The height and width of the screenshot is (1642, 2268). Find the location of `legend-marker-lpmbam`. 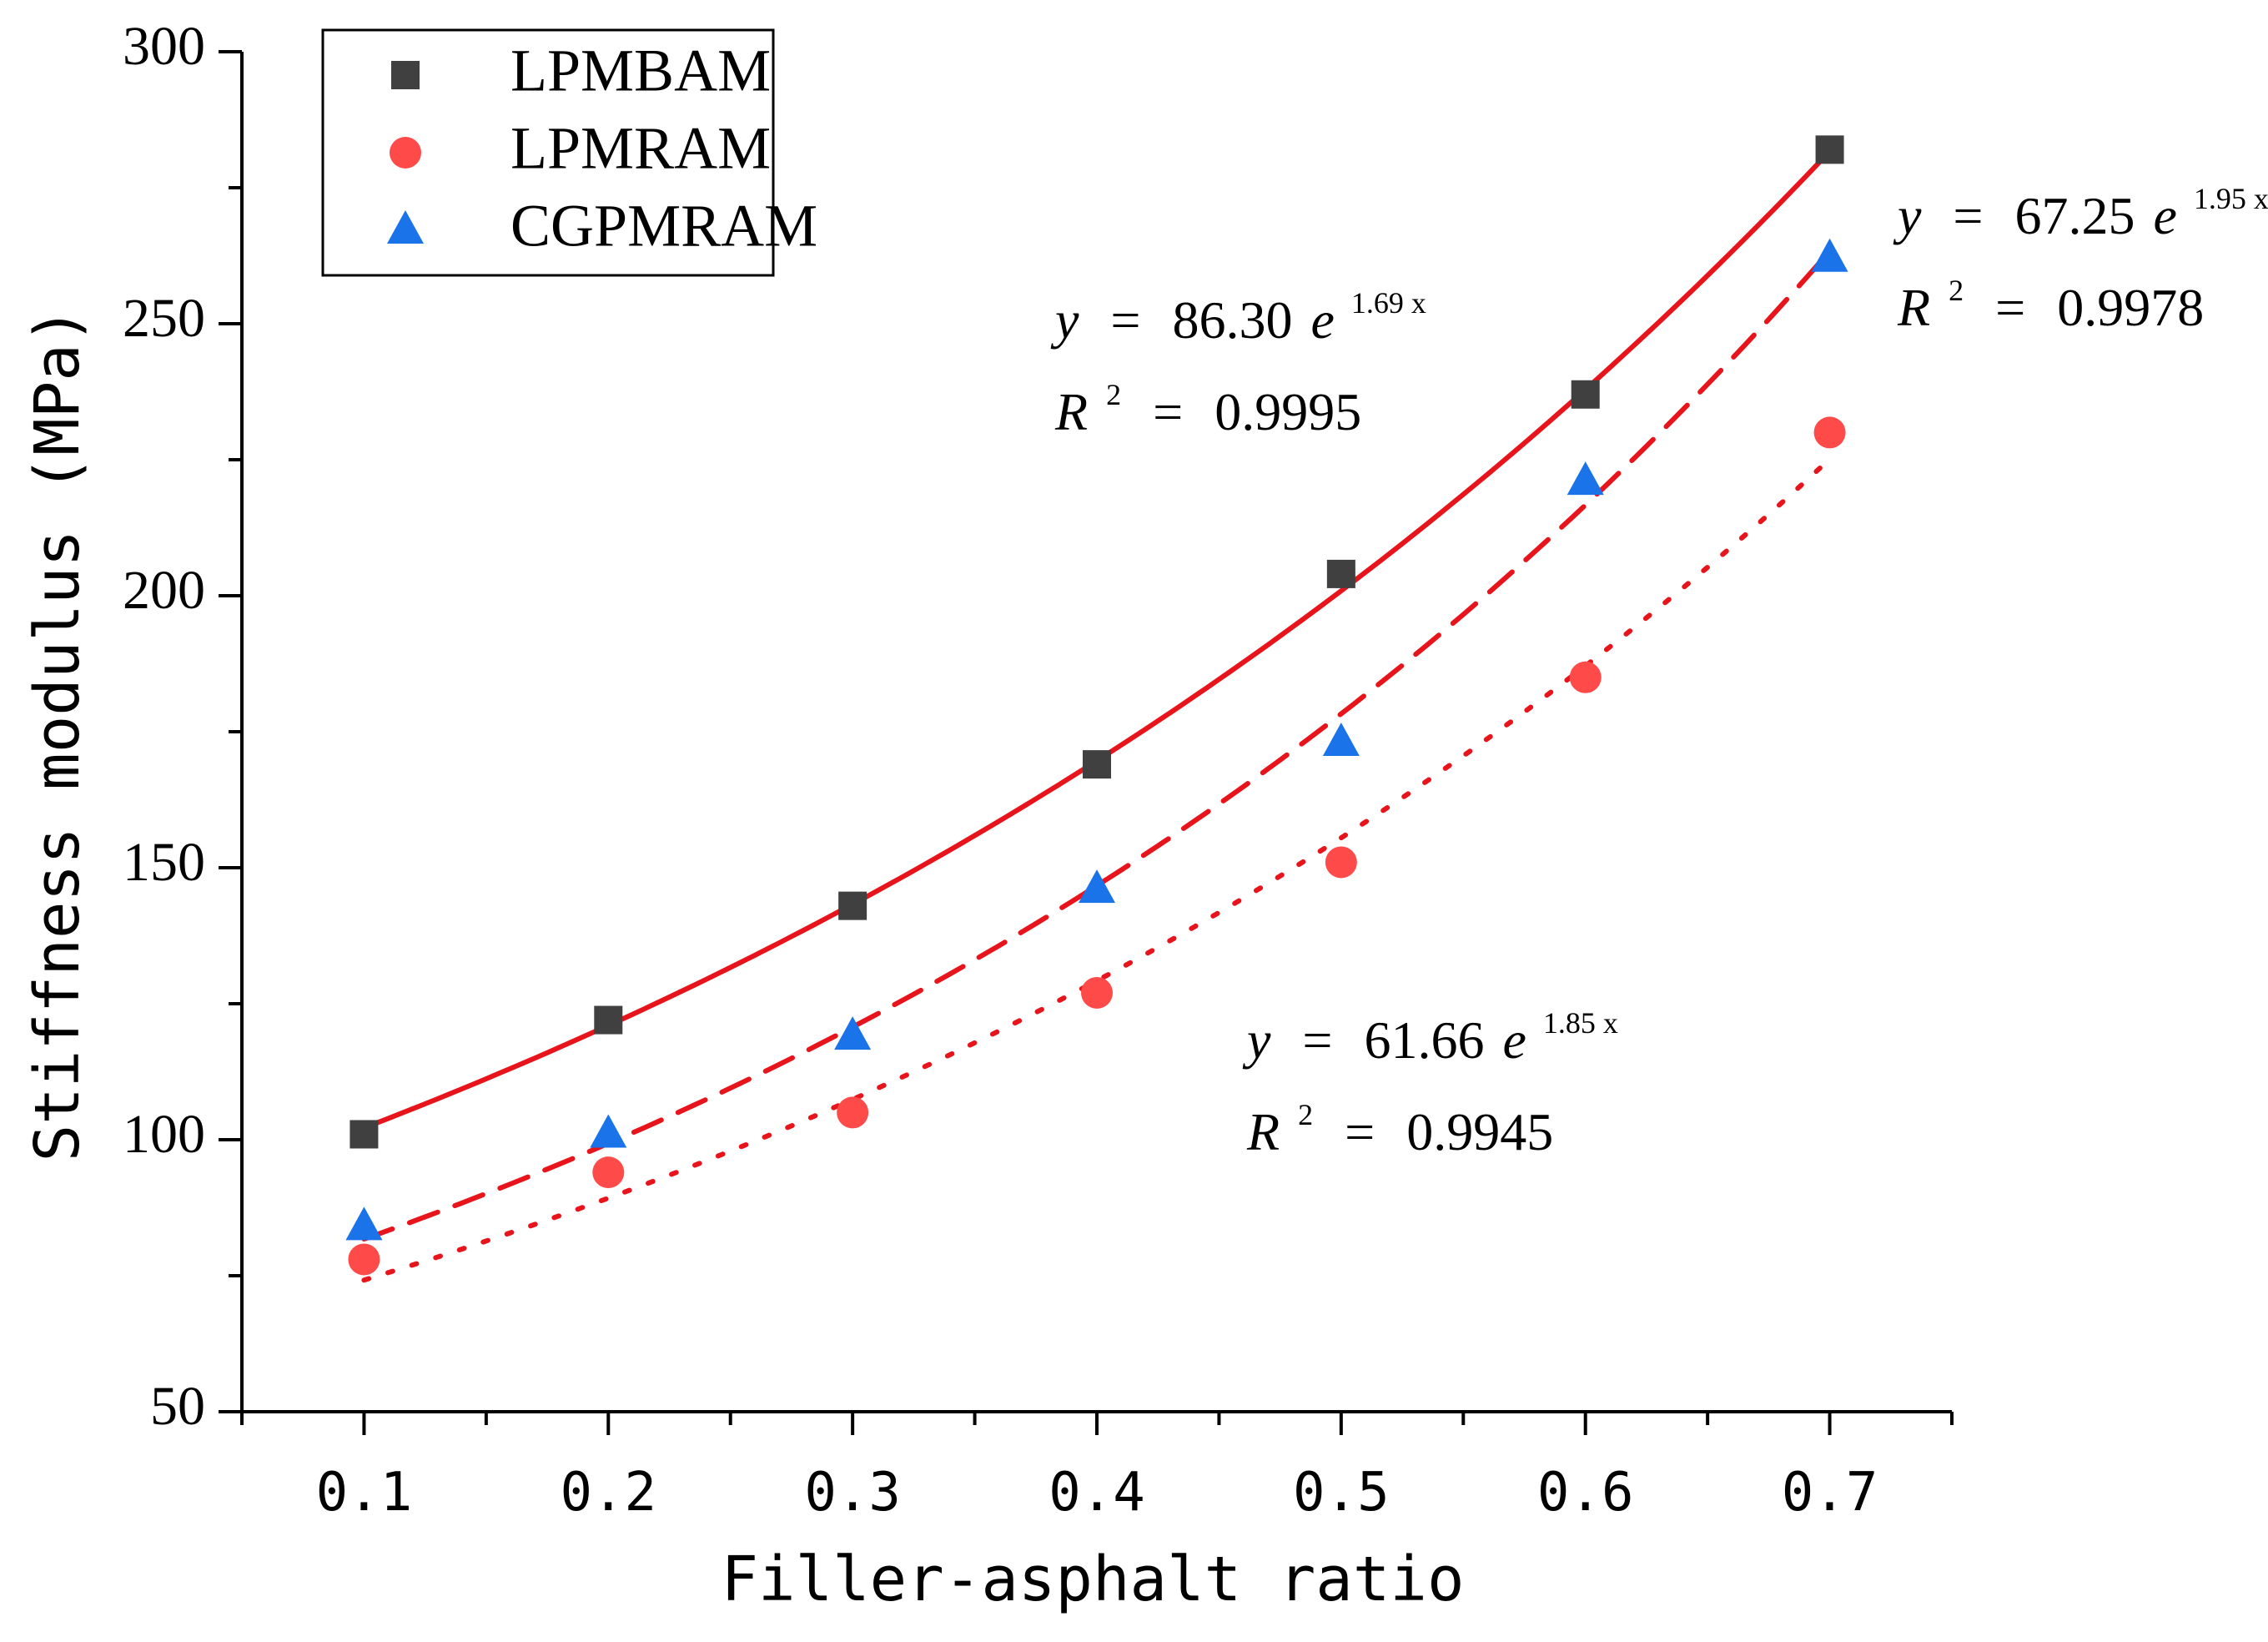

legend-marker-lpmbam is located at coordinates (405, 75).